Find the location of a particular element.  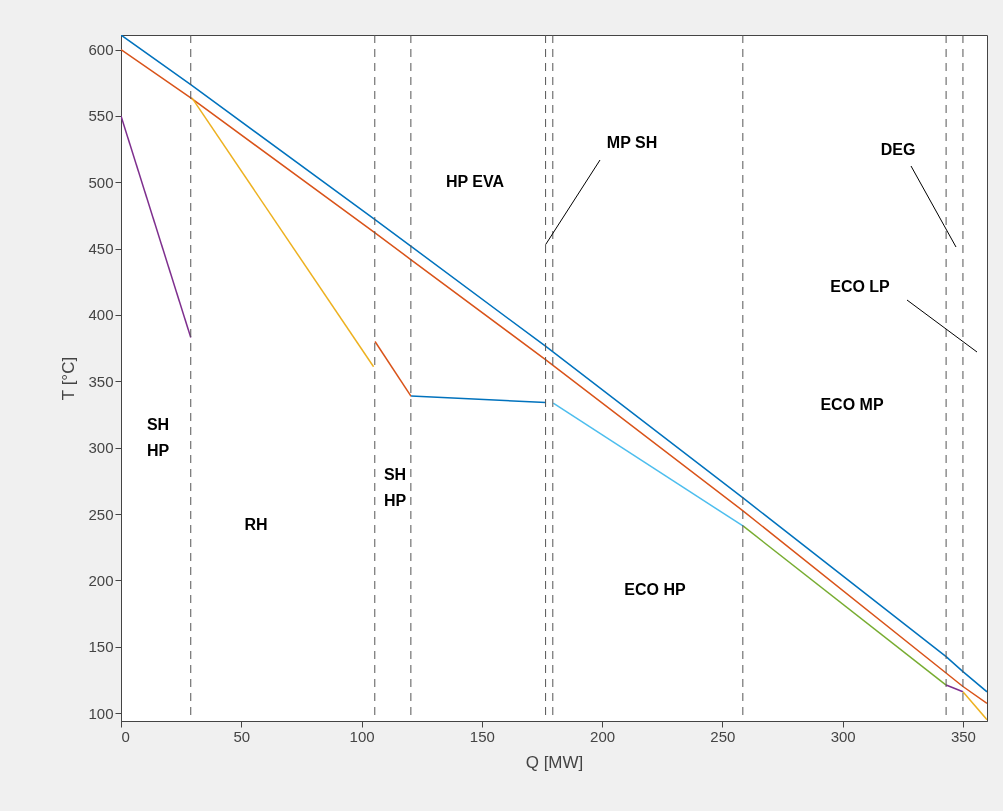

y-tick-label: 250 is located at coordinates (101, 514).